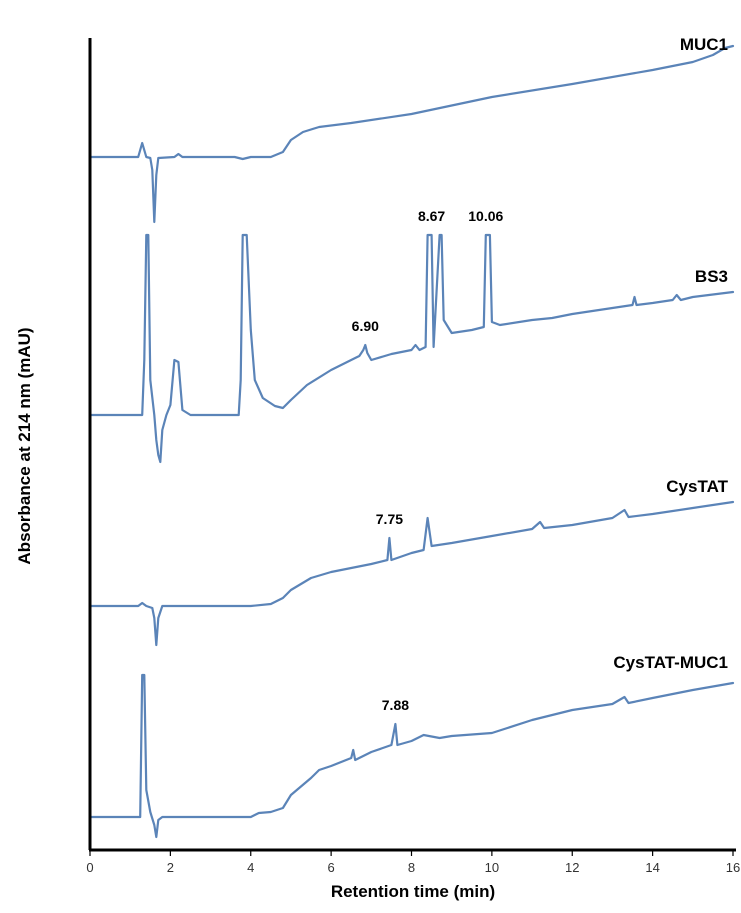 This screenshot has width=741, height=913. What do you see at coordinates (411, 867) in the screenshot?
I see `x-tick-label-8: 8` at bounding box center [411, 867].